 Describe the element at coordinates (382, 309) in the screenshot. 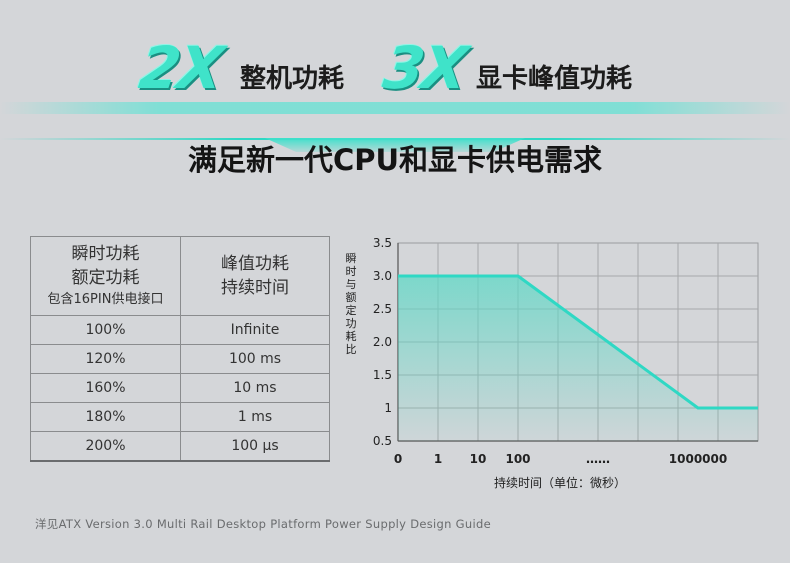

I see `chart-y-tick-label: 2.5` at that location.